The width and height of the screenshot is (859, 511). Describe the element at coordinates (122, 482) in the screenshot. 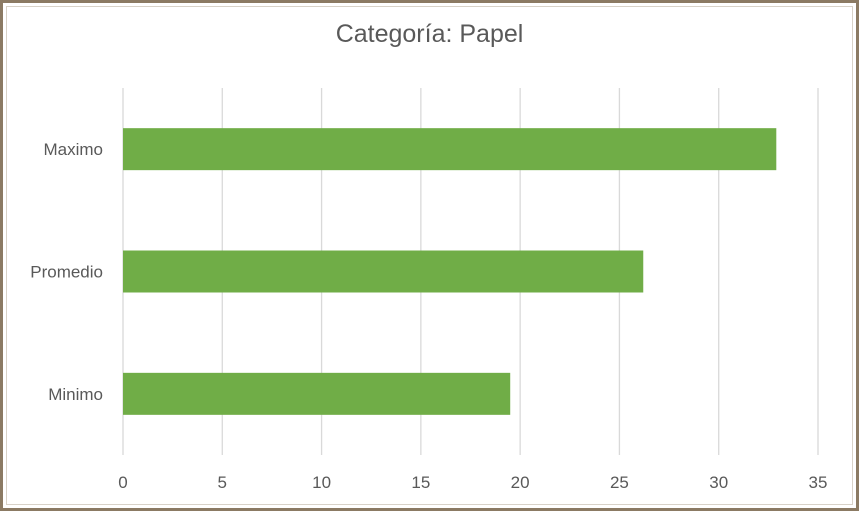

I see `x-tick-label-0: 0` at that location.